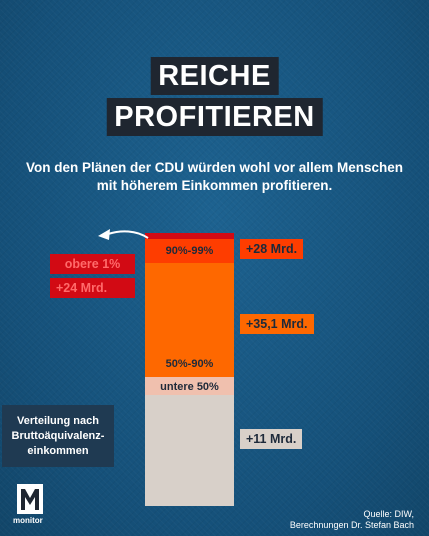 This screenshot has height=536, width=429. I want to click on value-label-top1: +24 Mrd., so click(92, 288).